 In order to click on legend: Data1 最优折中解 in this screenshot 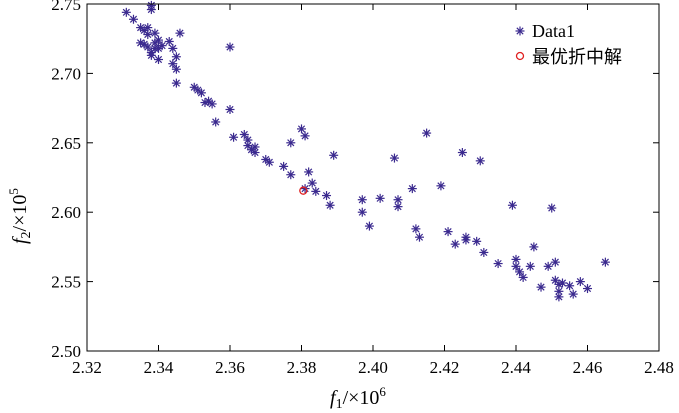, I will do `click(568, 44)`.